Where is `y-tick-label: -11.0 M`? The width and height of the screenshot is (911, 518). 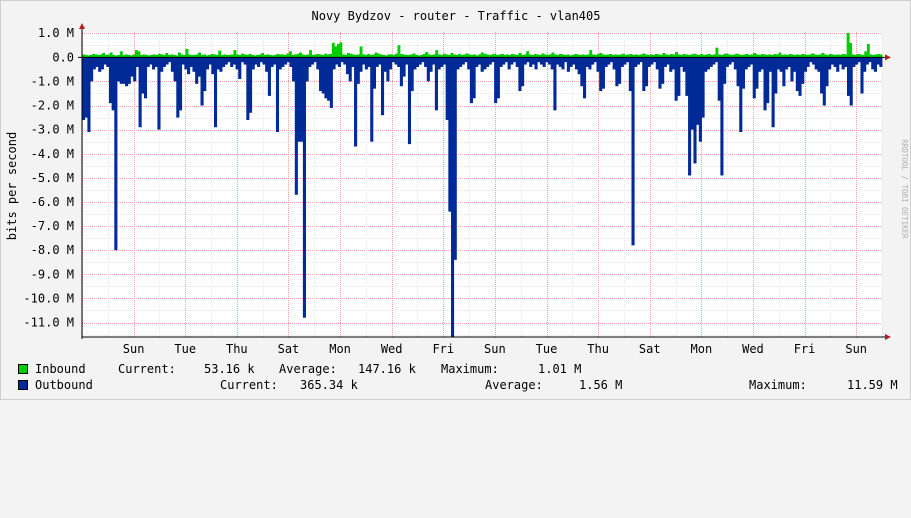
y-tick-label: -11.0 M is located at coordinates (48, 323).